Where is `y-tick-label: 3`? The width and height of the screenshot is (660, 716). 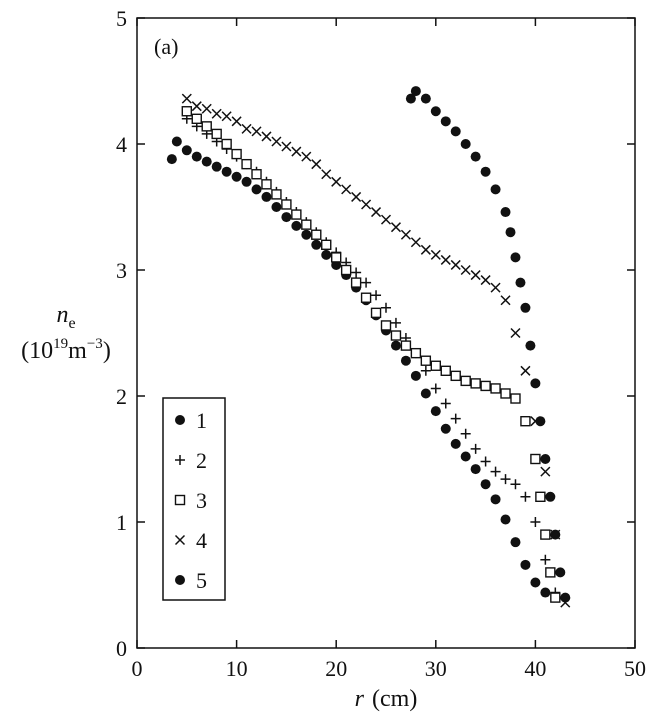
y-tick-label: 3 is located at coordinates (121, 270).